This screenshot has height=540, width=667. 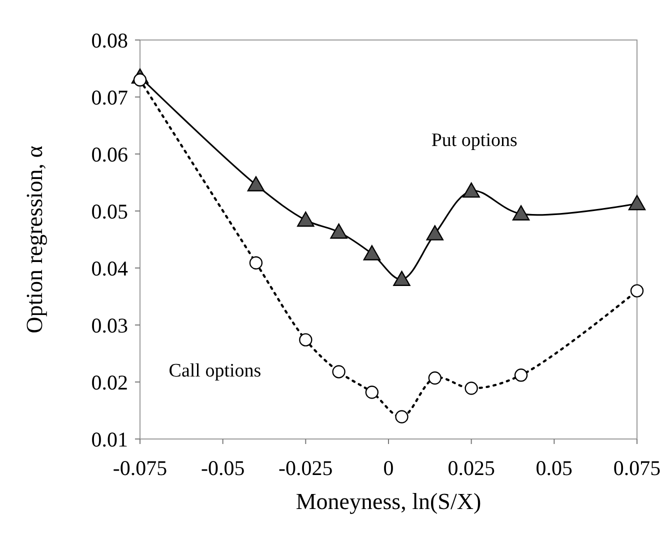 I want to click on y-axis-title: Option regression, α, so click(x=34, y=240).